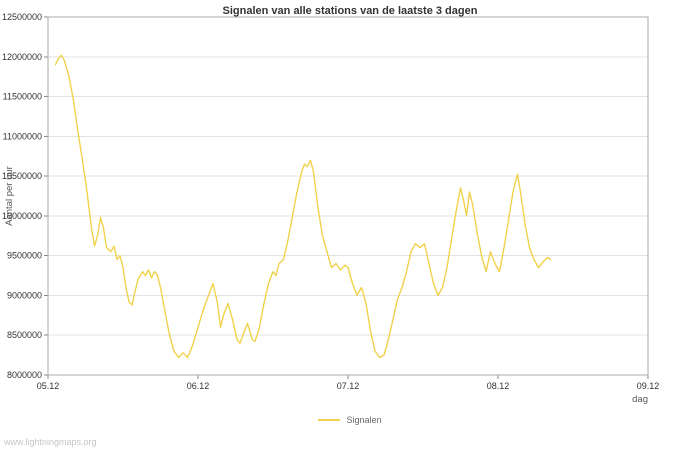 This screenshot has width=700, height=450. I want to click on x-tick-label: 06.12, so click(198, 386).